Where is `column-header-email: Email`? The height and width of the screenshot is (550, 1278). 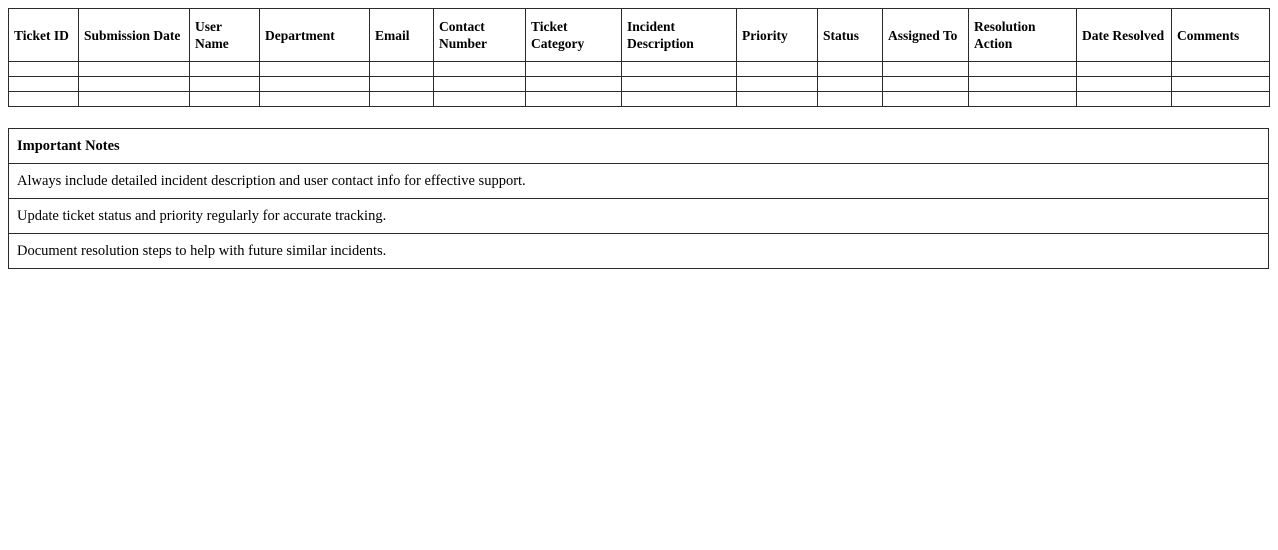
column-header-email: Email is located at coordinates (401, 35).